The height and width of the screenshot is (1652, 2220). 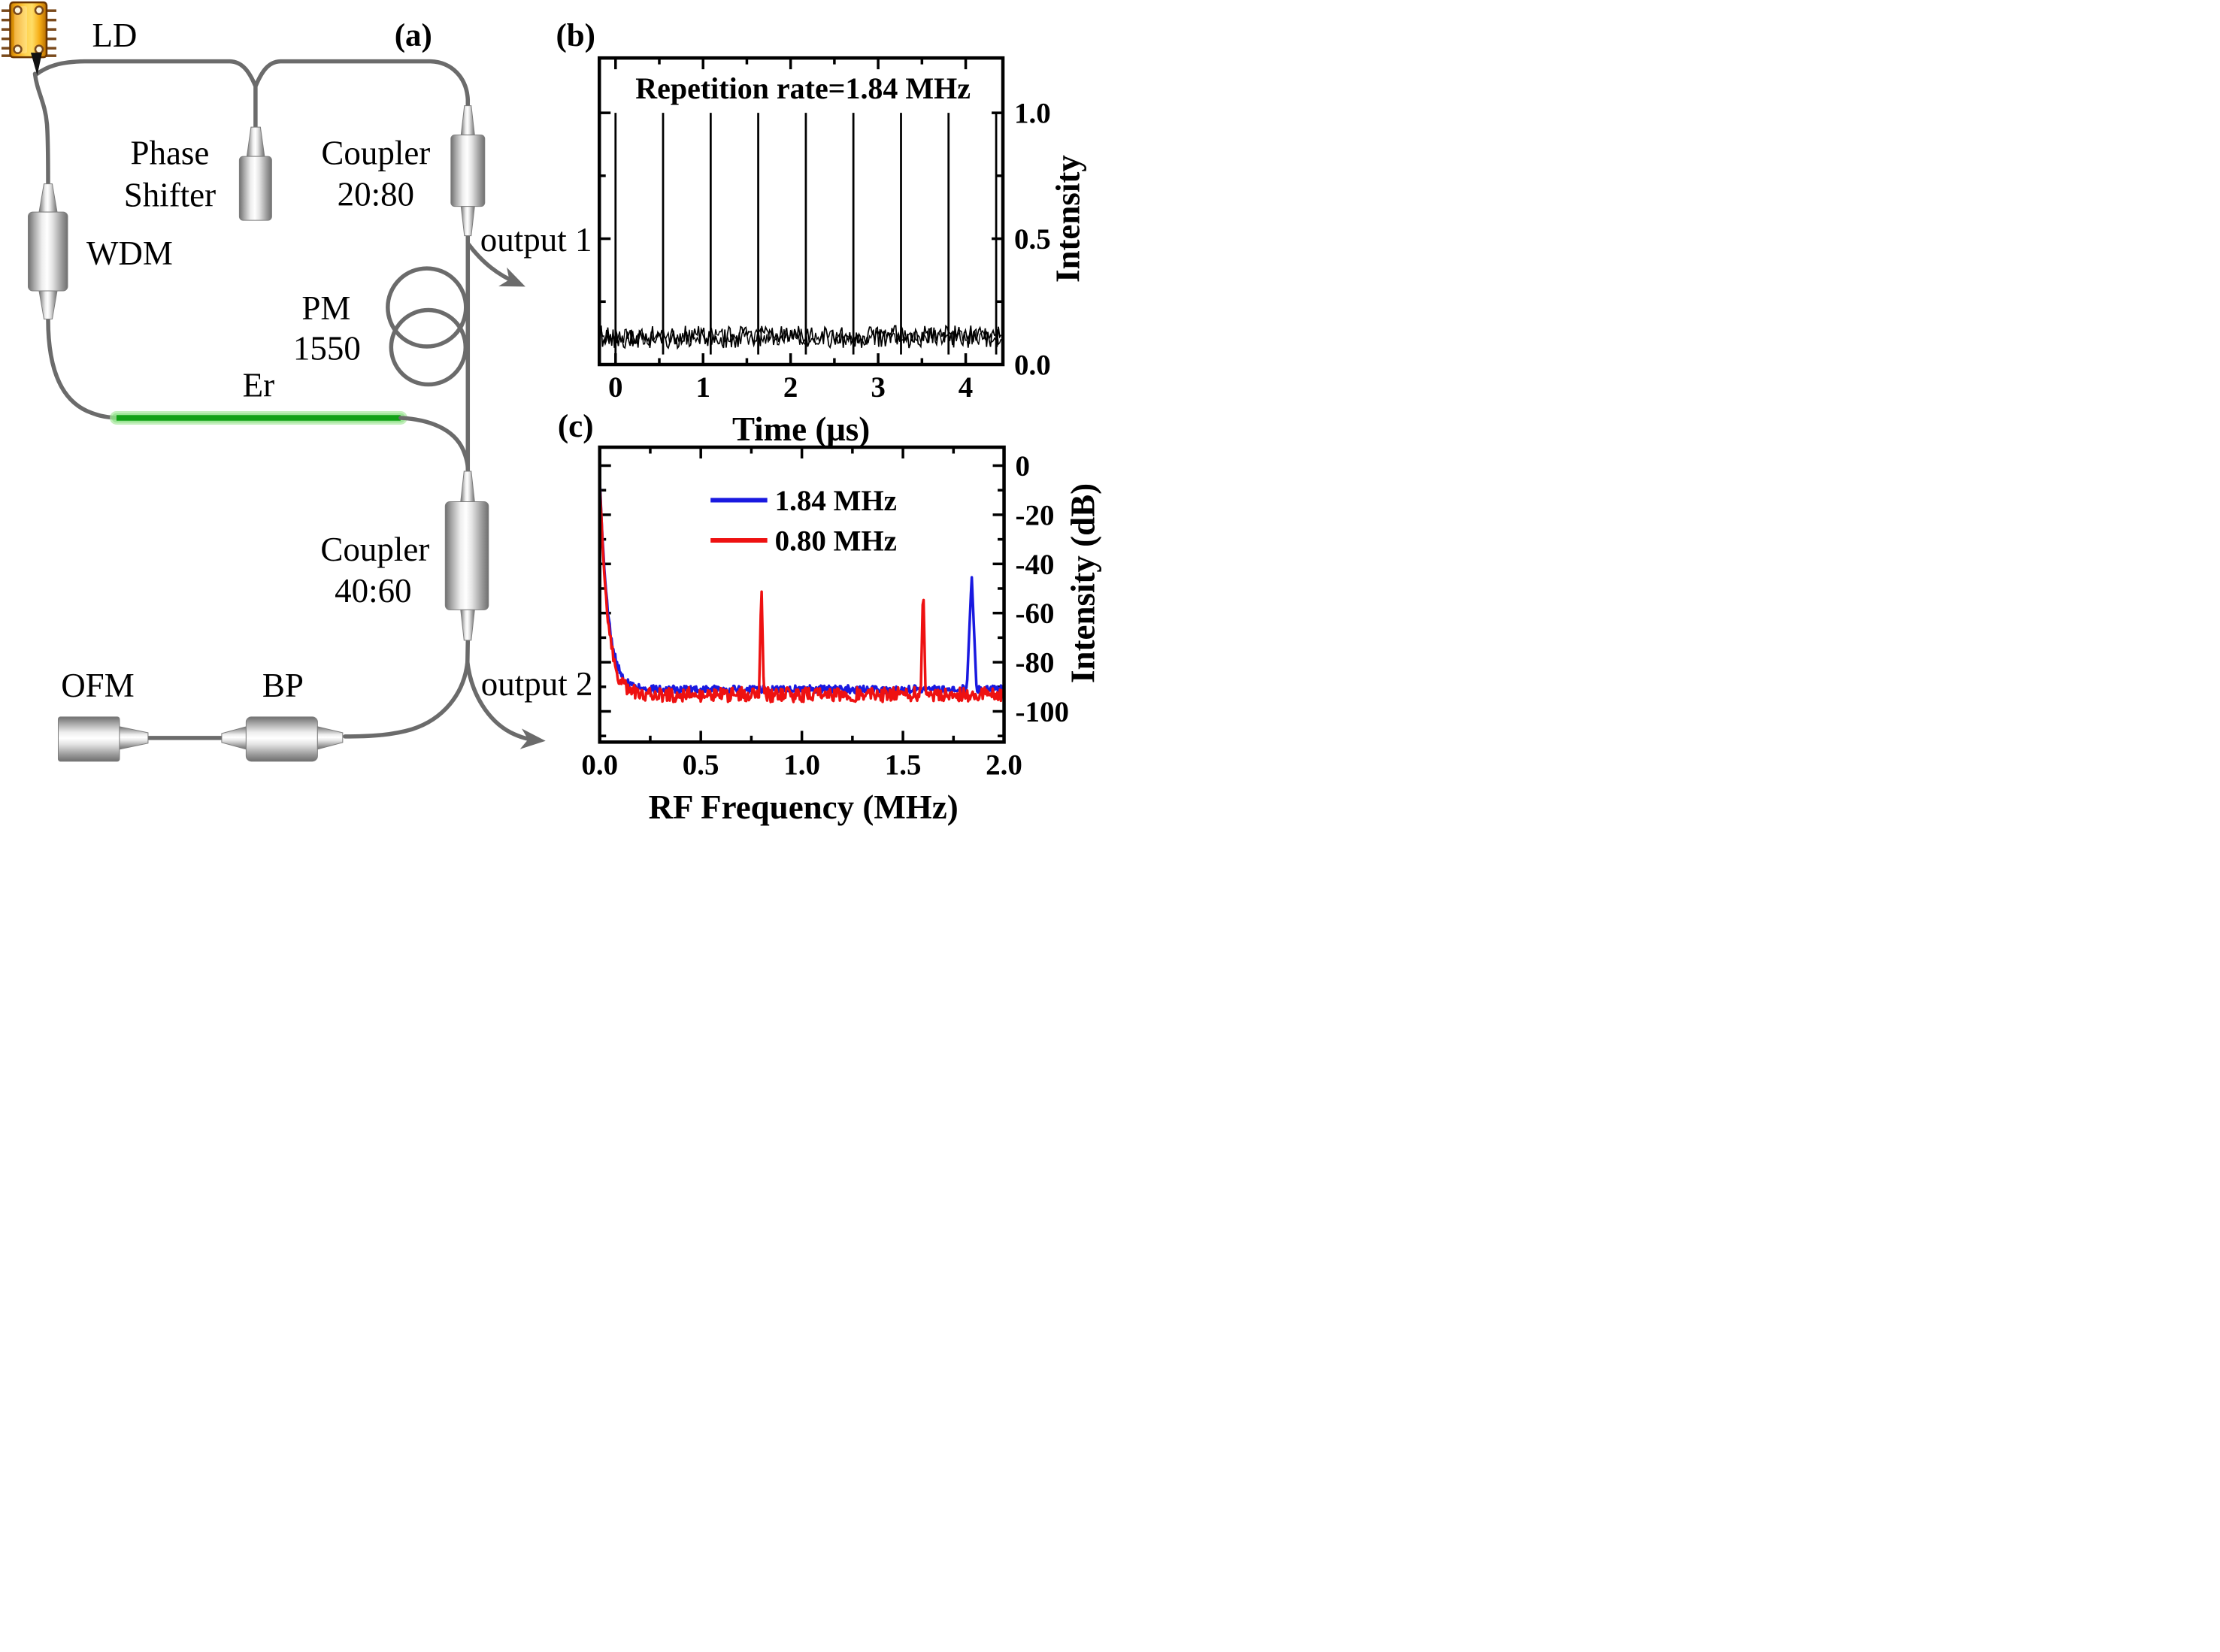 I want to click on phase-shifter-label-line1: Phase, so click(x=170, y=154).